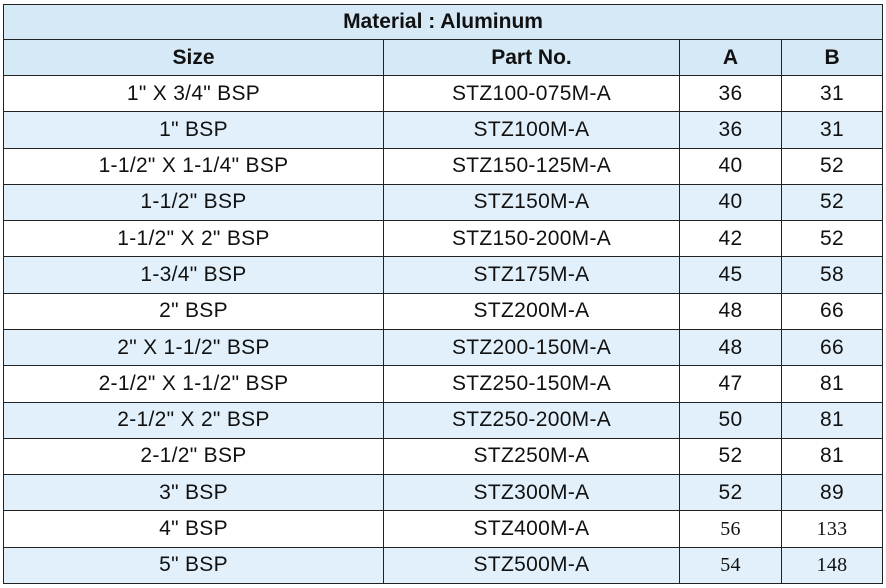 Image resolution: width=886 pixels, height=588 pixels. Describe the element at coordinates (193, 529) in the screenshot. I see `size-cell: 4" BSP` at that location.